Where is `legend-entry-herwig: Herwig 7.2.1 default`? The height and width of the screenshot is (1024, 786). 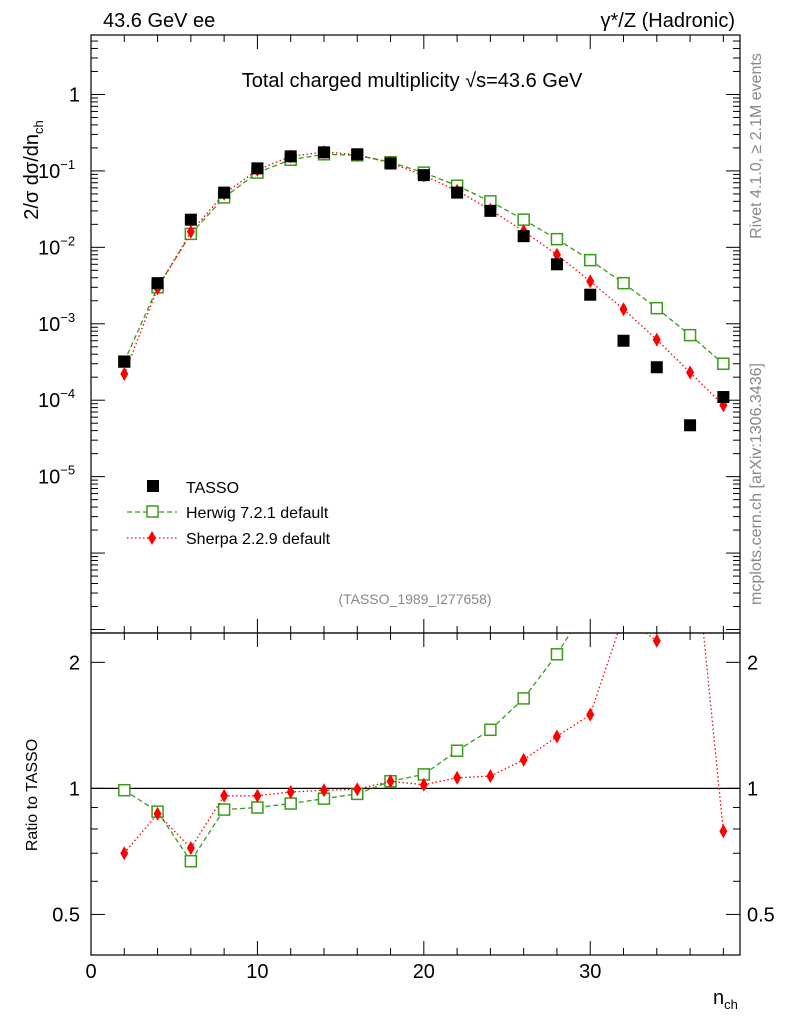 legend-entry-herwig: Herwig 7.2.1 default is located at coordinates (228, 513).